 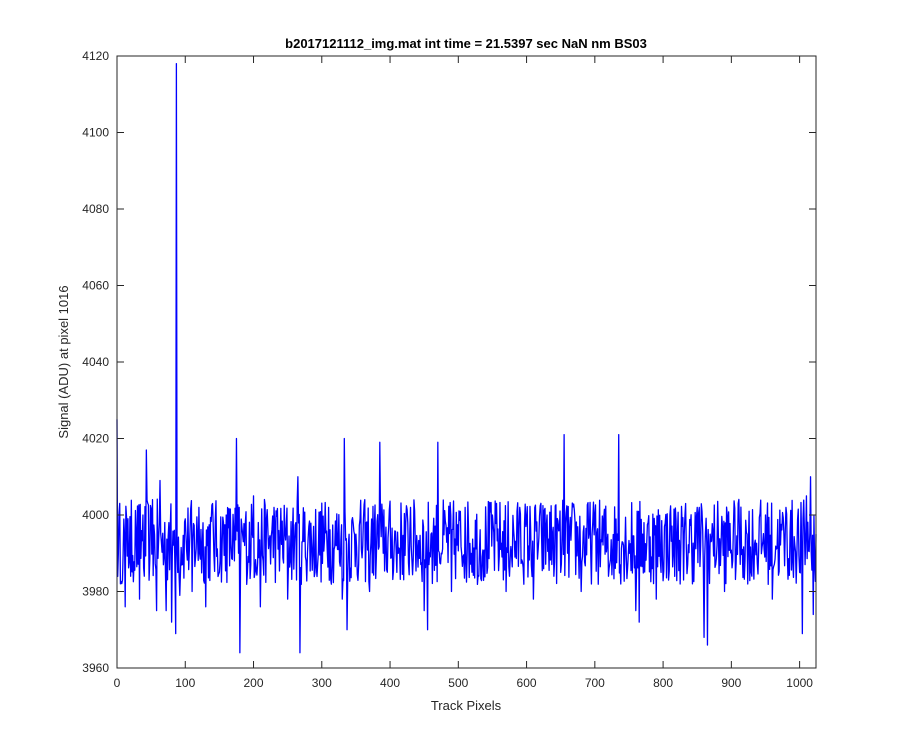 What do you see at coordinates (663, 683) in the screenshot?
I see `x-tick-label: 800` at bounding box center [663, 683].